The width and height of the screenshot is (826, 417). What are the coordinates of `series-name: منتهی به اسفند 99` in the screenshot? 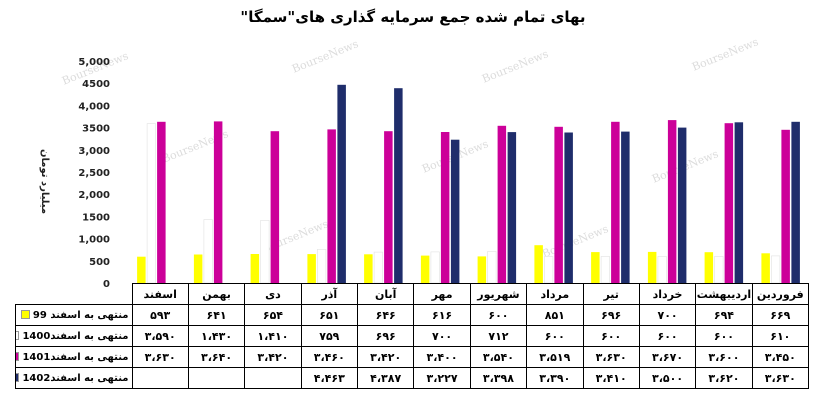 It's located at (74, 315).